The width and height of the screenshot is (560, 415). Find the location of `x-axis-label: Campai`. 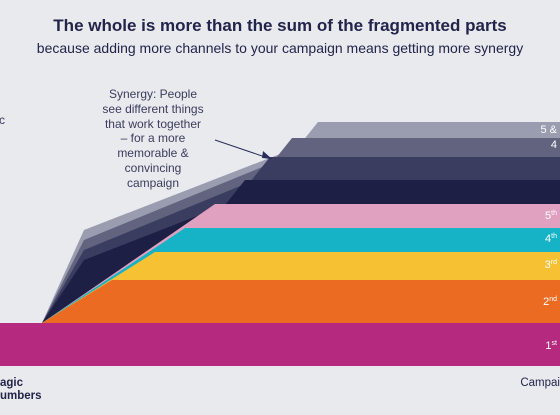

x-axis-label: Campai is located at coordinates (540, 383).